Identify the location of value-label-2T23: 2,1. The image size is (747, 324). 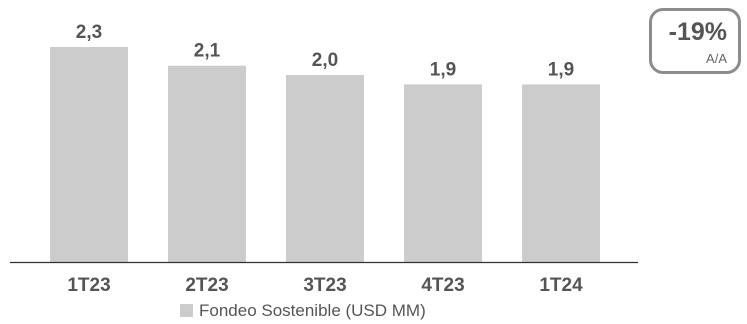
(207, 51).